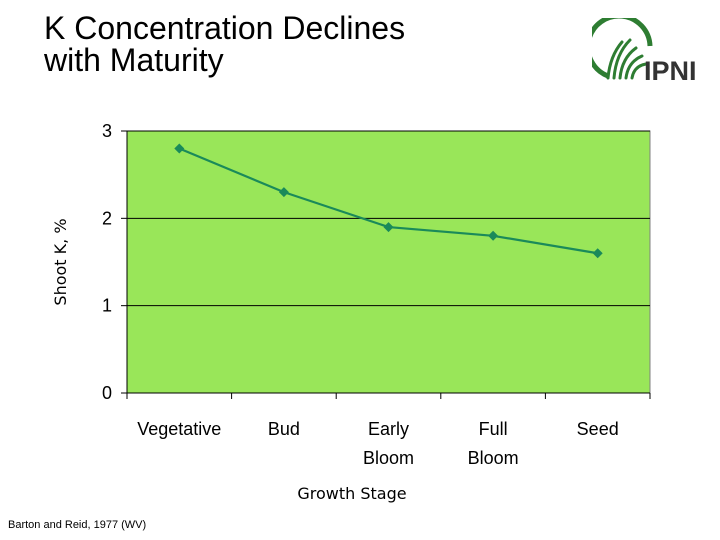 Image resolution: width=720 pixels, height=540 pixels. What do you see at coordinates (351, 493) in the screenshot?
I see `x-axis-title: Growth Stage` at bounding box center [351, 493].